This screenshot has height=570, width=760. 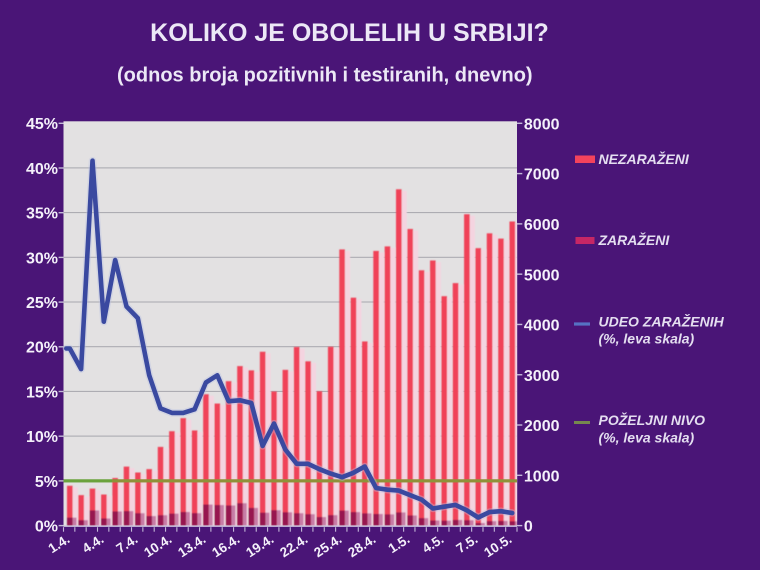 I want to click on svg-text: 6000, so click(x=542, y=225).